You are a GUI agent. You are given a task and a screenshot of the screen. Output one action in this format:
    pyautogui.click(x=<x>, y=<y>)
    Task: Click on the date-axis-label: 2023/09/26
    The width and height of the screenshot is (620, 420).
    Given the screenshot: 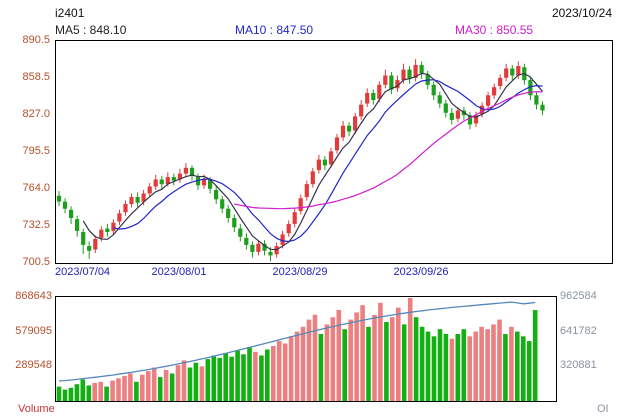 What is the action you would take?
    pyautogui.click(x=421, y=272)
    